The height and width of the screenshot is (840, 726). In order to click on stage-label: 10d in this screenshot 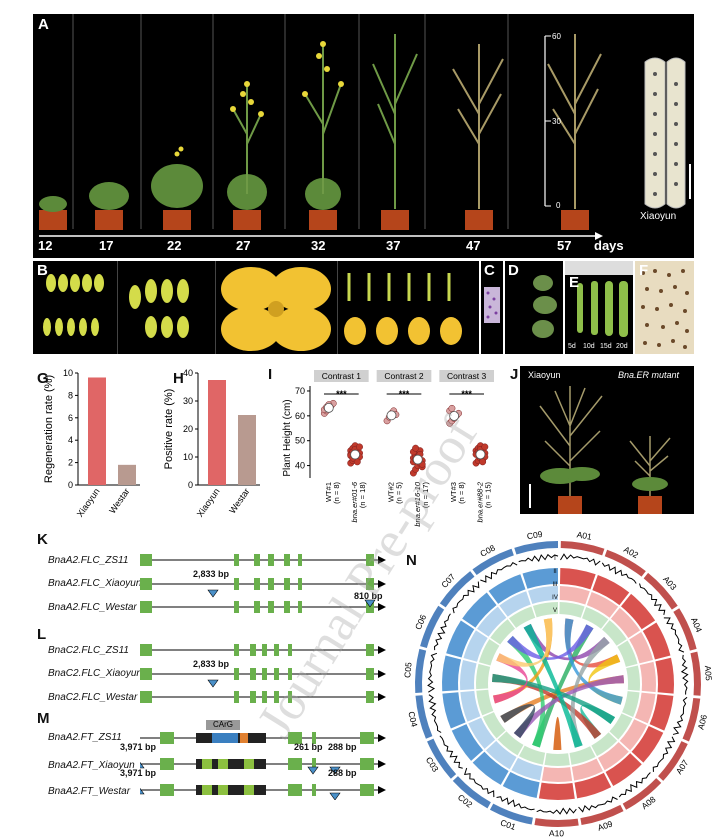, I will do `click(589, 346)`.